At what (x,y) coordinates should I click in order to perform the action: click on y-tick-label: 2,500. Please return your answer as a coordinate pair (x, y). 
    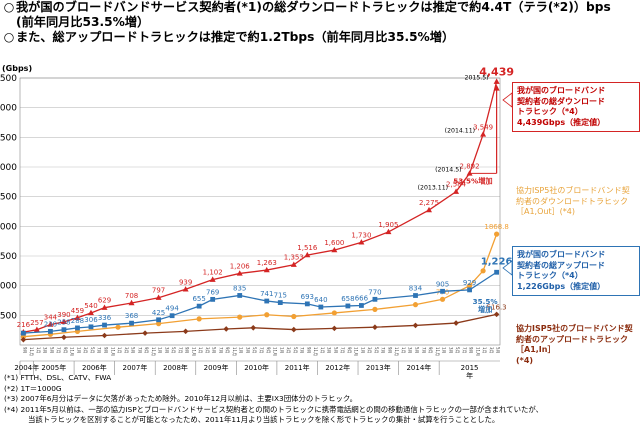
    Looking at the image, I should click on (8, 198).